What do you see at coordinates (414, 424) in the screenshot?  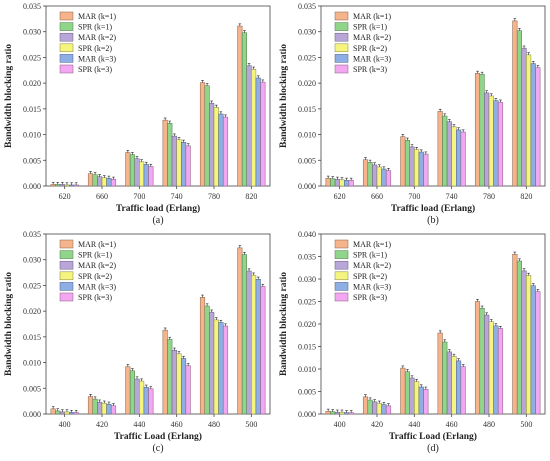 I see `x-tick-label: 440` at bounding box center [414, 424].